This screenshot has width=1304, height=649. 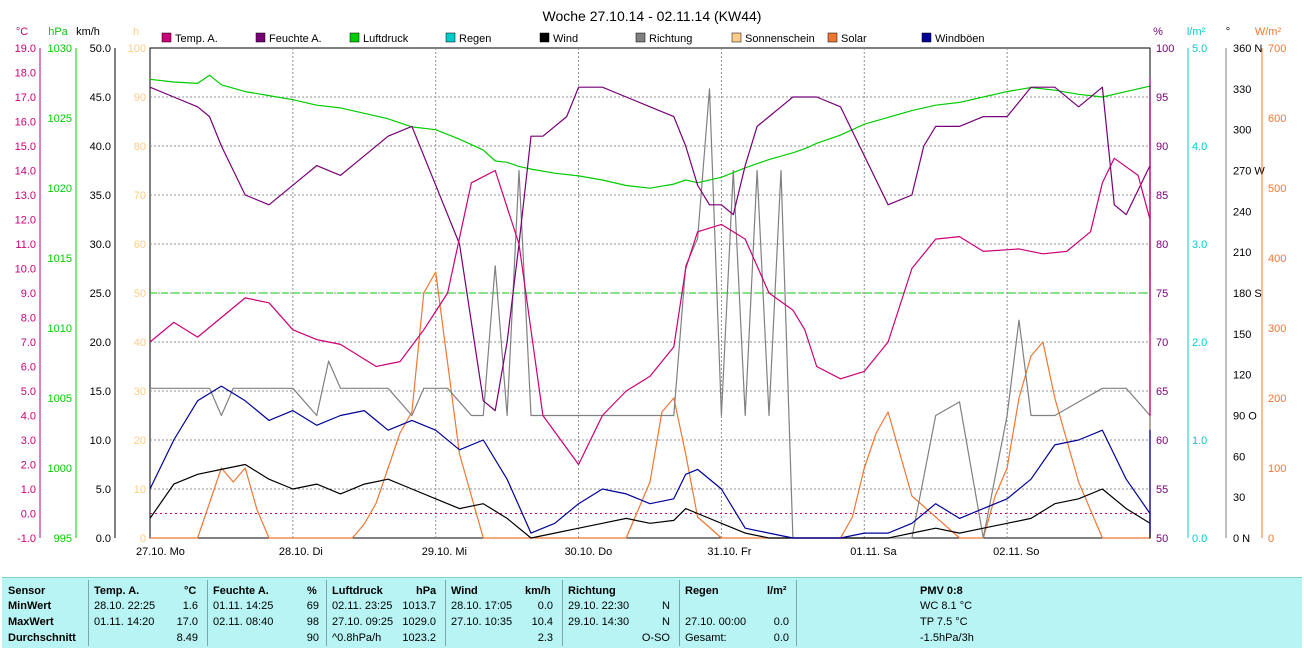 I want to click on legend-label: Windböen, so click(x=960, y=39).